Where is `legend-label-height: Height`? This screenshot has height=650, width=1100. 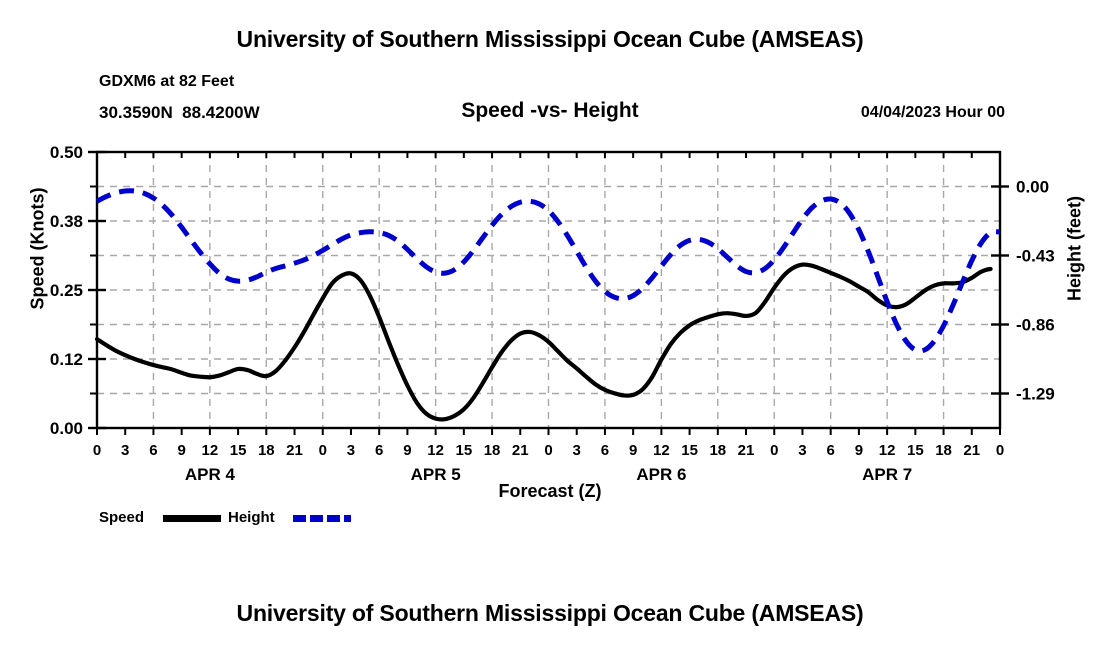 legend-label-height: Height is located at coordinates (251, 517).